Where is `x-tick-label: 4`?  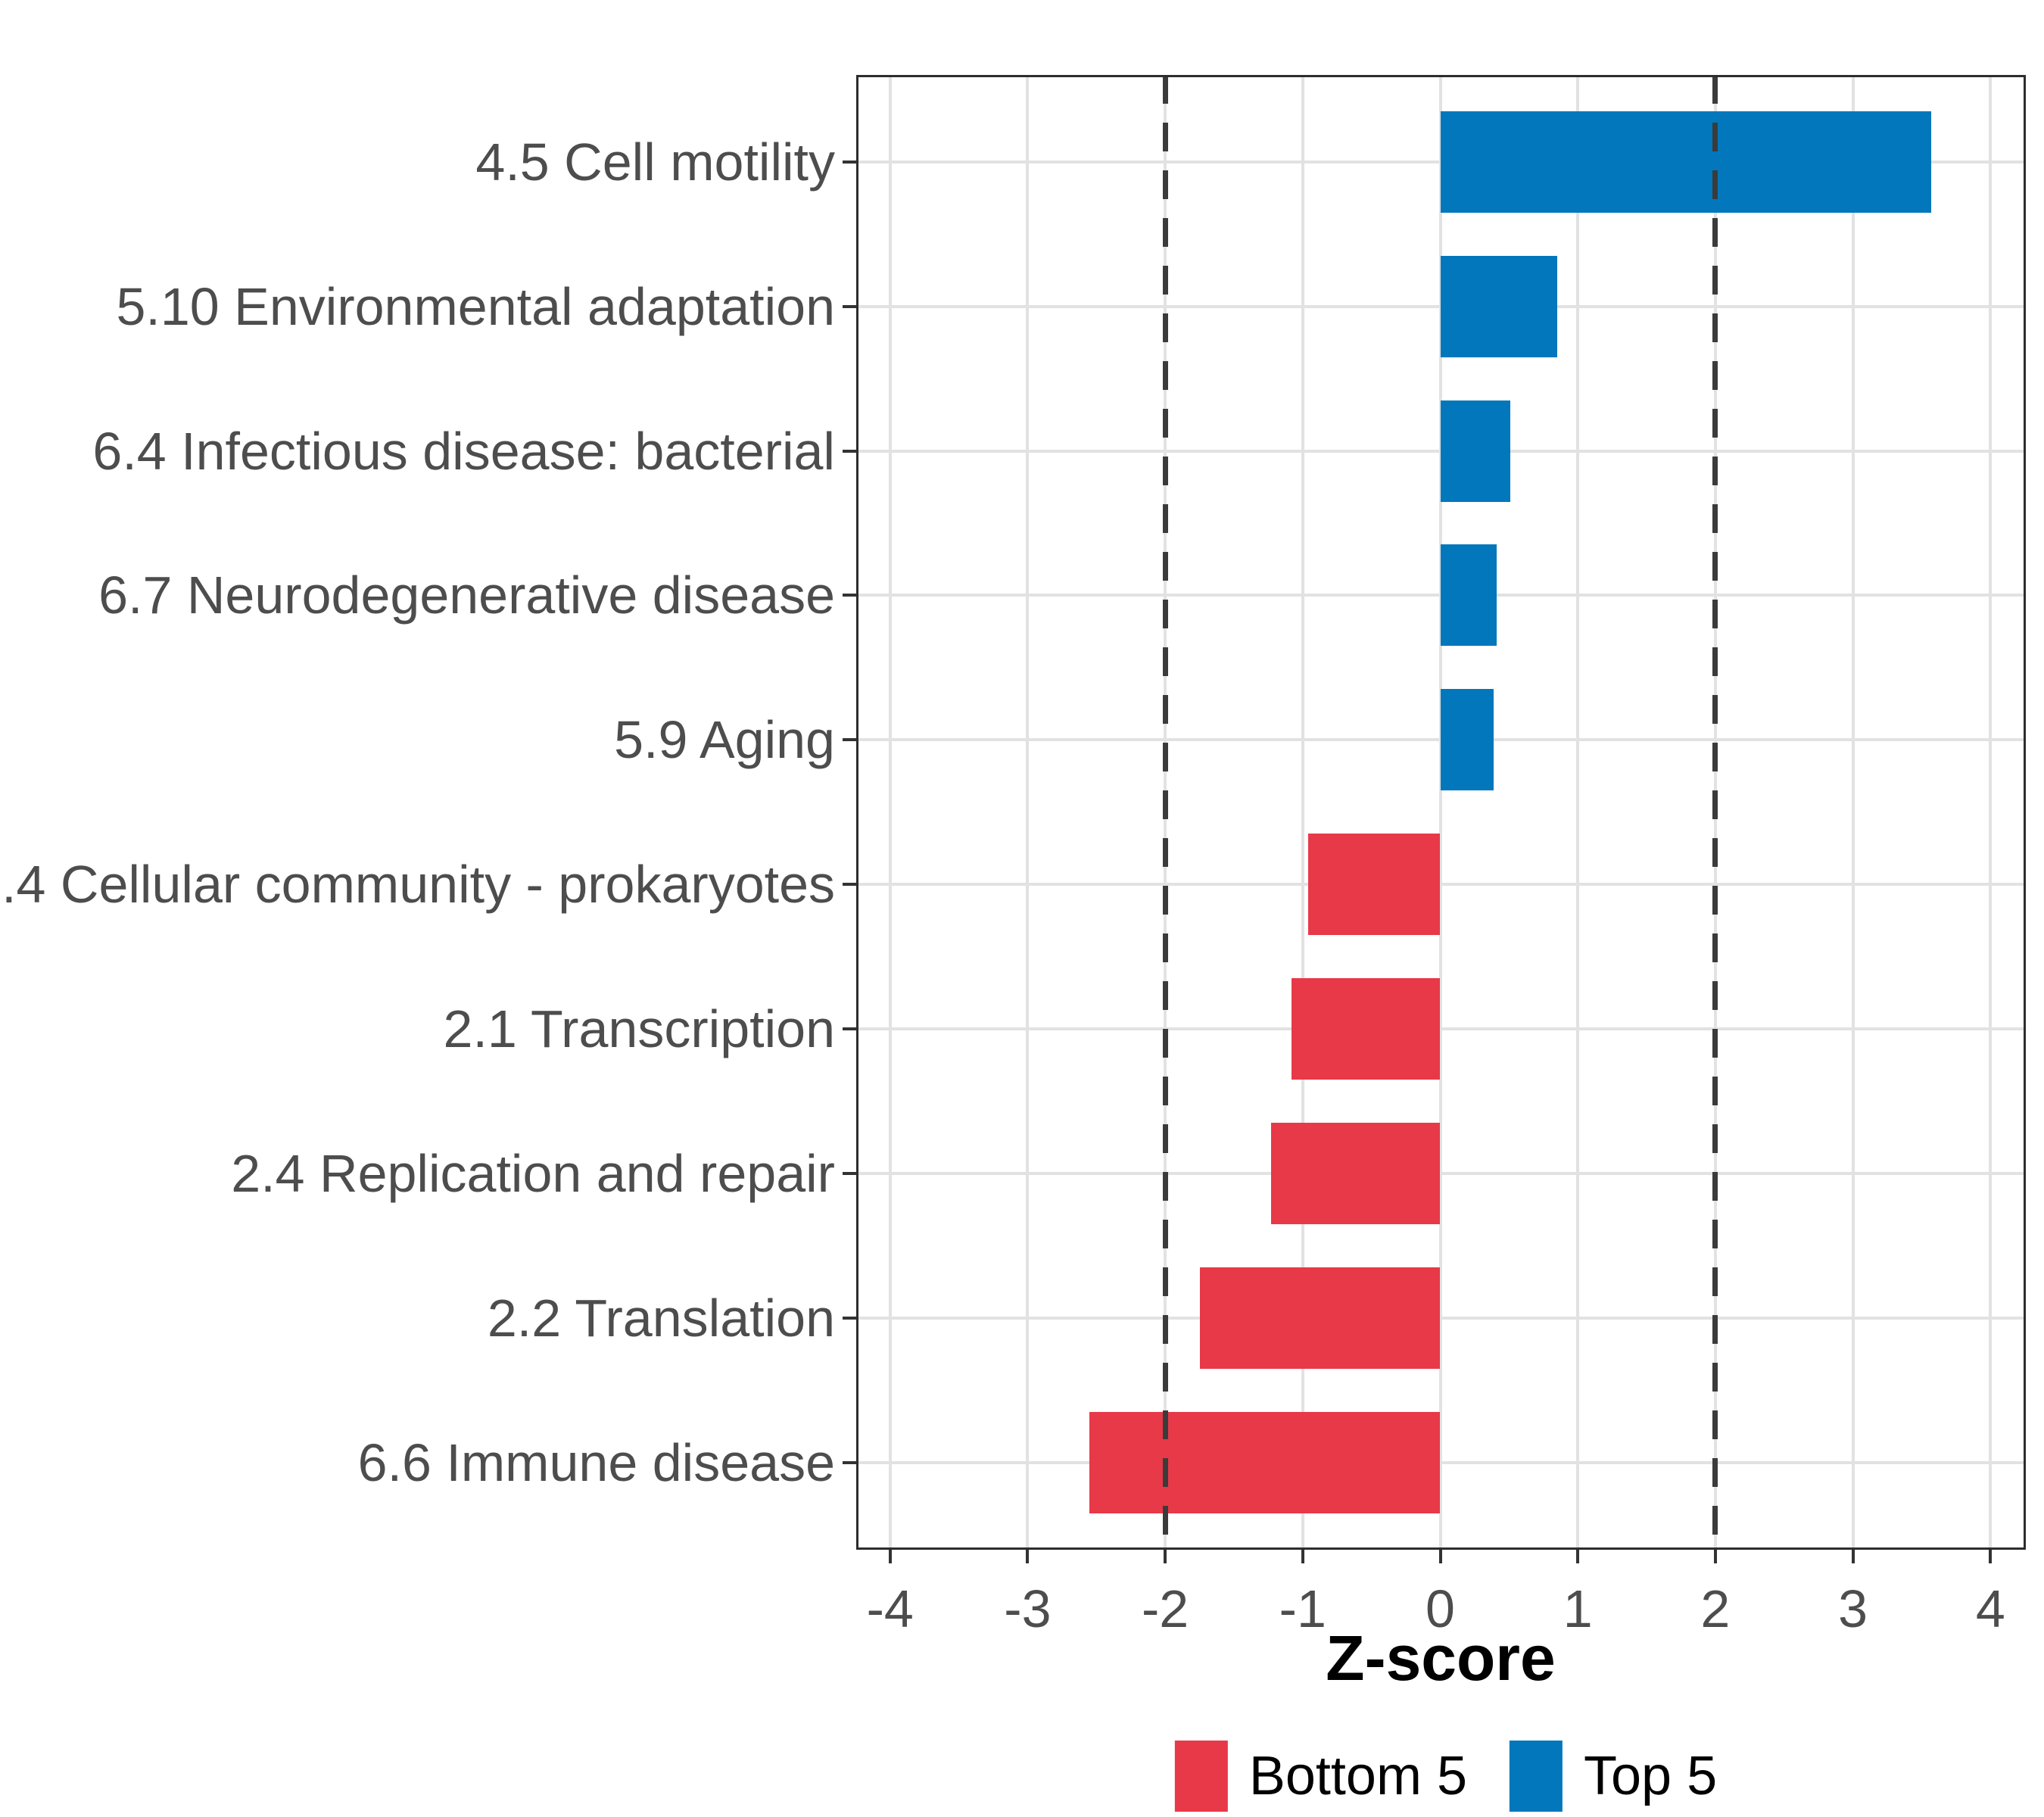
x-tick-label: 4 is located at coordinates (1990, 1608).